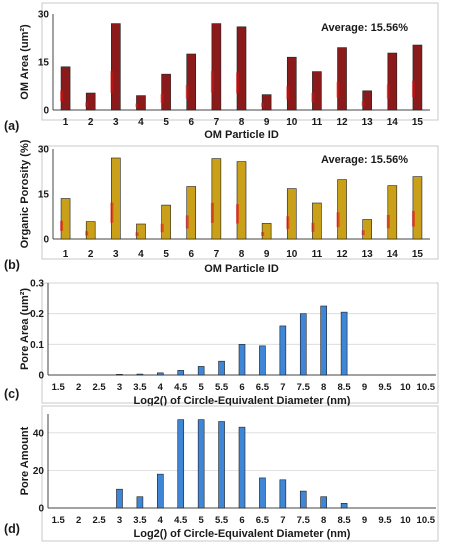  I want to click on panel-label: (d), so click(12, 529).